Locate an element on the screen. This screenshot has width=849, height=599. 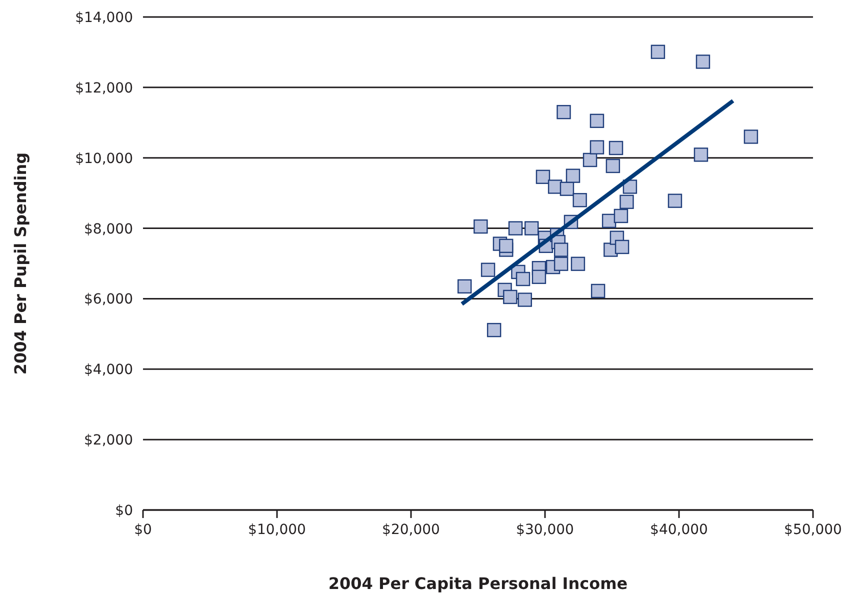
y-tick-label: $4,000 is located at coordinates (108, 370).